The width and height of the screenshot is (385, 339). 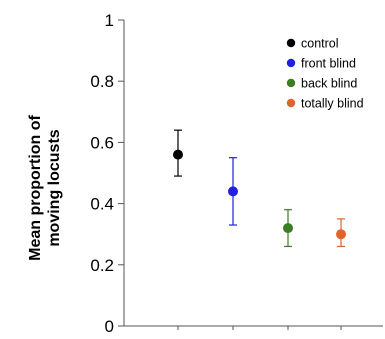 I want to click on y-axis-label: Mean proportion of moving locusts, so click(x=45, y=187).